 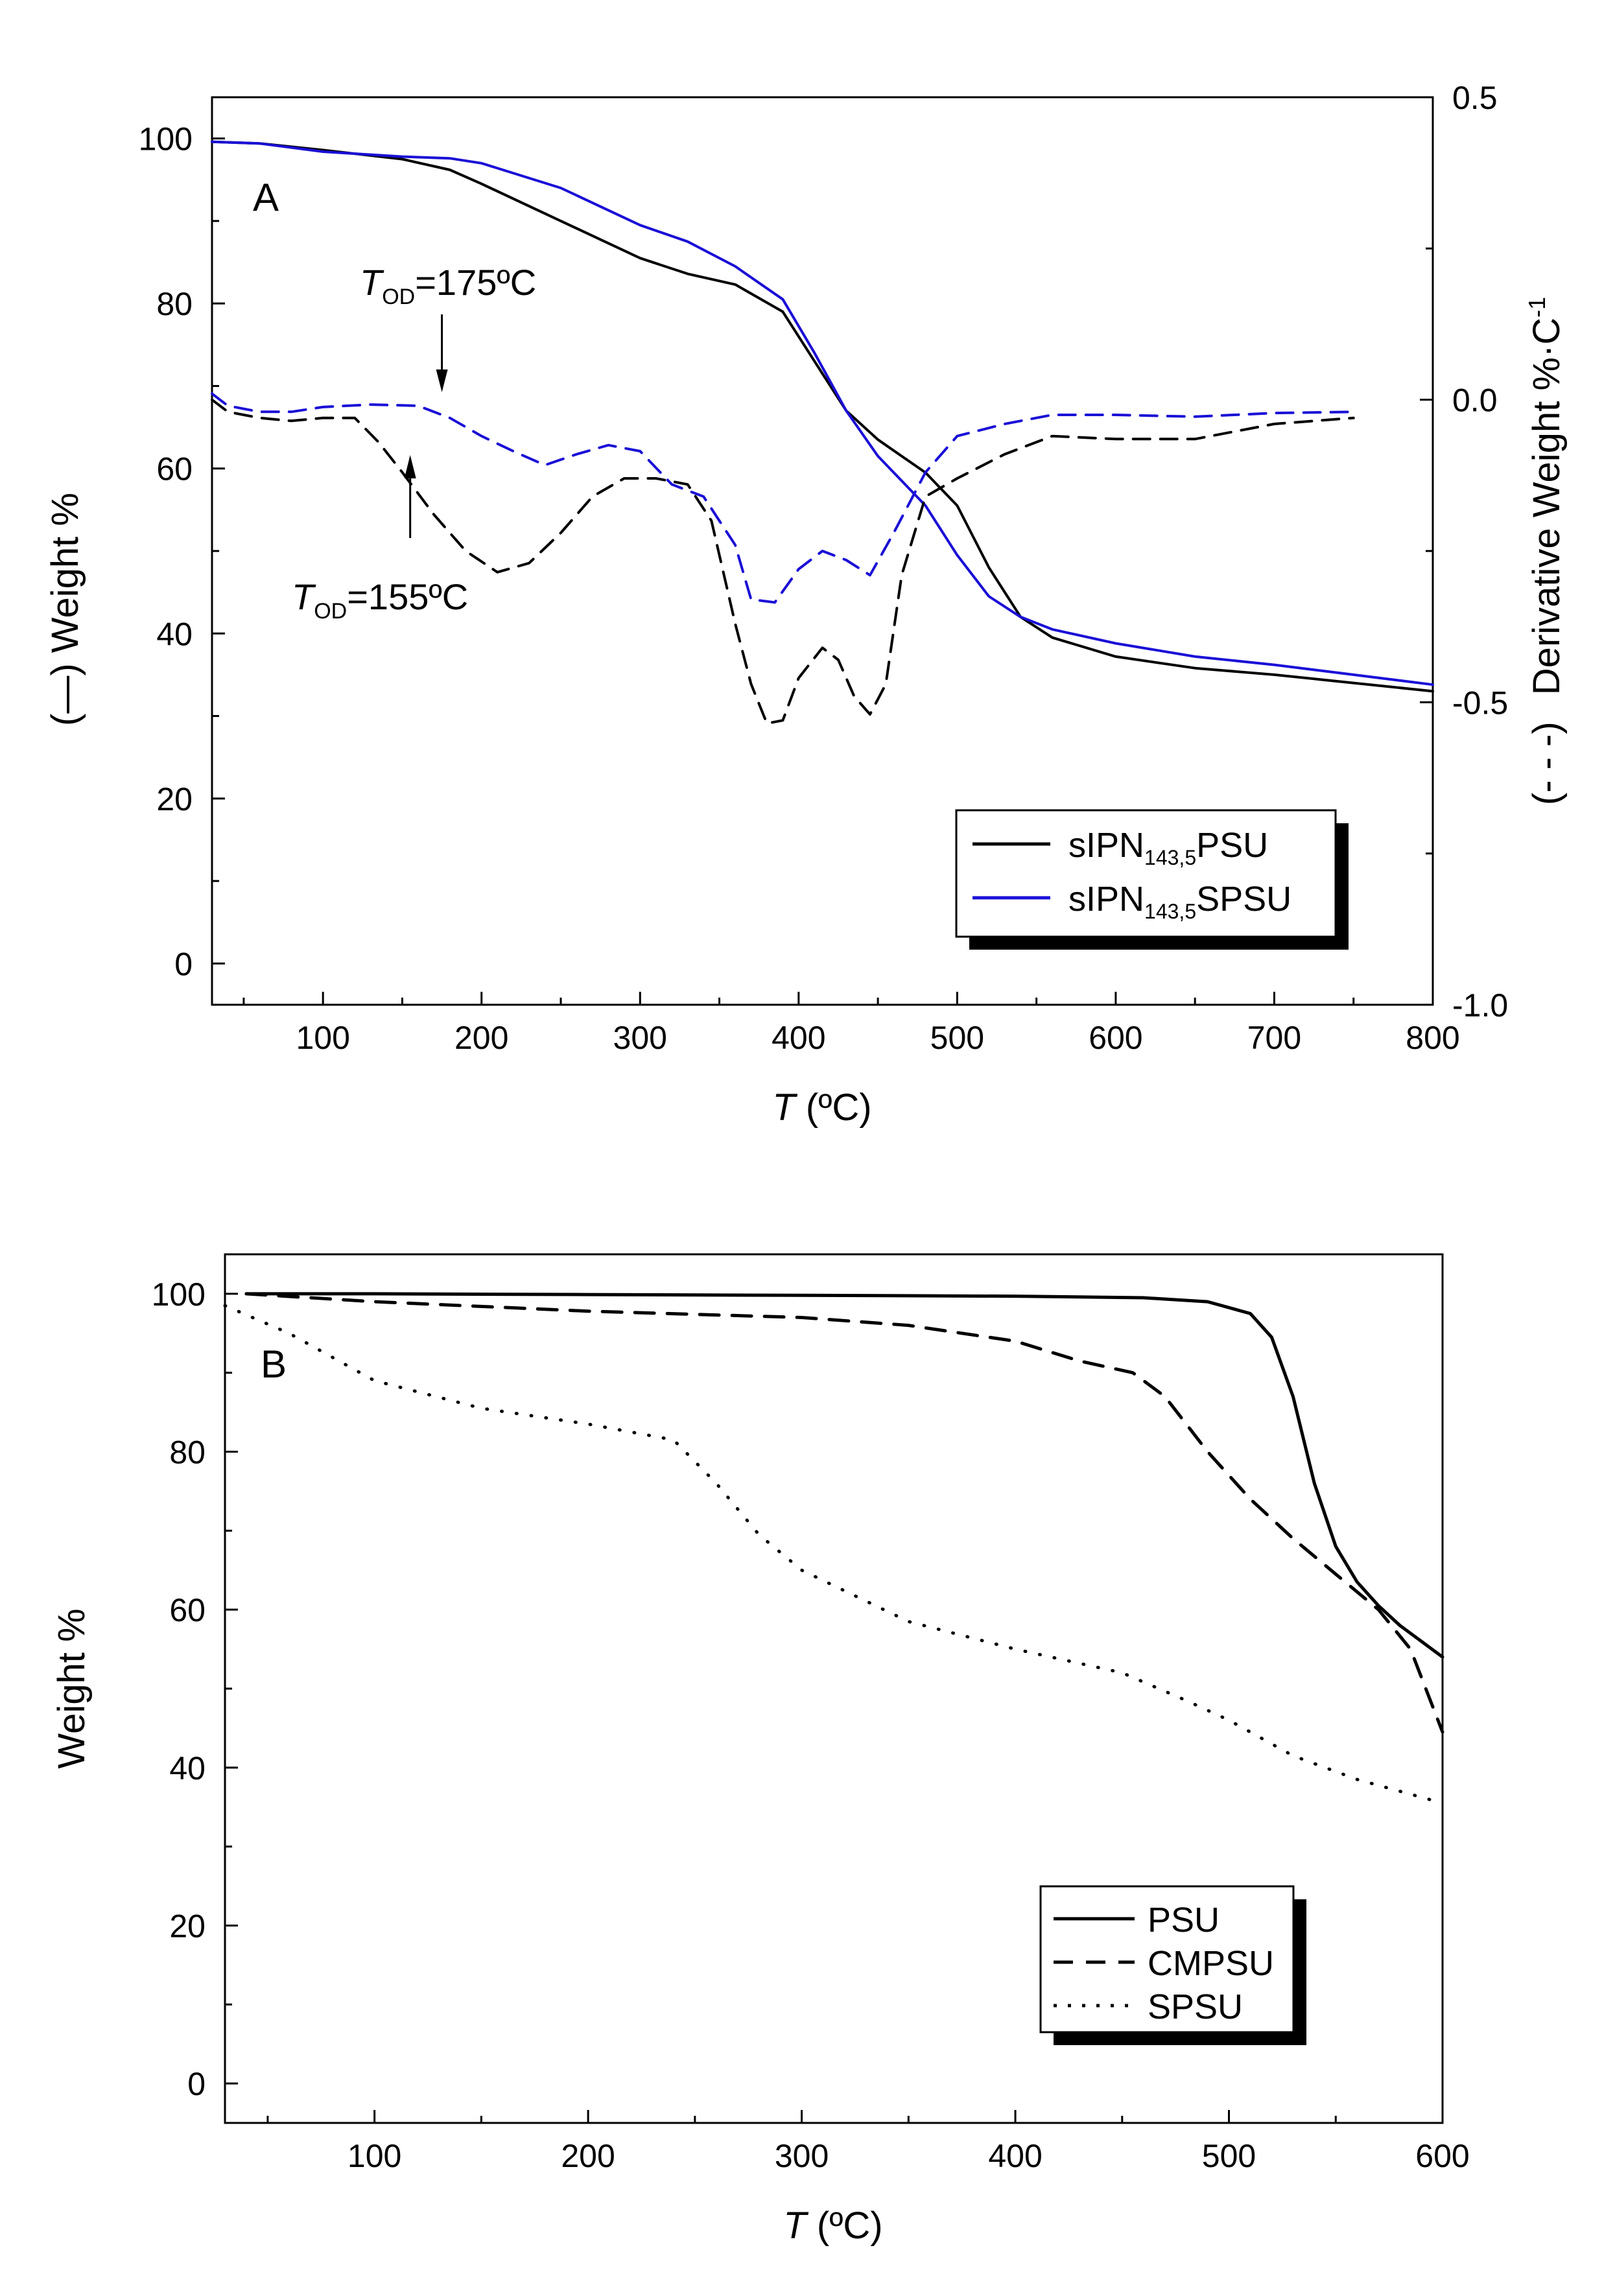 What do you see at coordinates (372, 282) in the screenshot?
I see `annotation-tod-175-italic: T` at bounding box center [372, 282].